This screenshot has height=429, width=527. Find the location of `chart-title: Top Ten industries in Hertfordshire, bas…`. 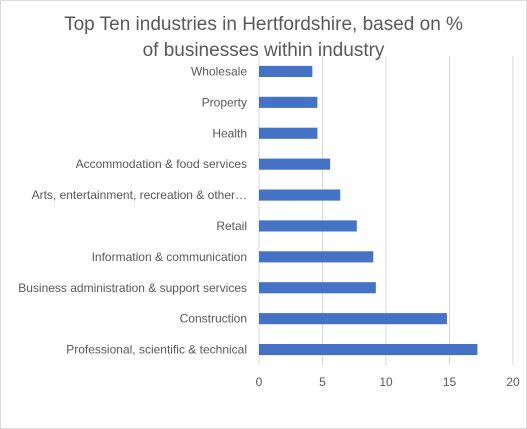

chart-title: Top Ten industries in Hertfordshire, bas… is located at coordinates (263, 38).